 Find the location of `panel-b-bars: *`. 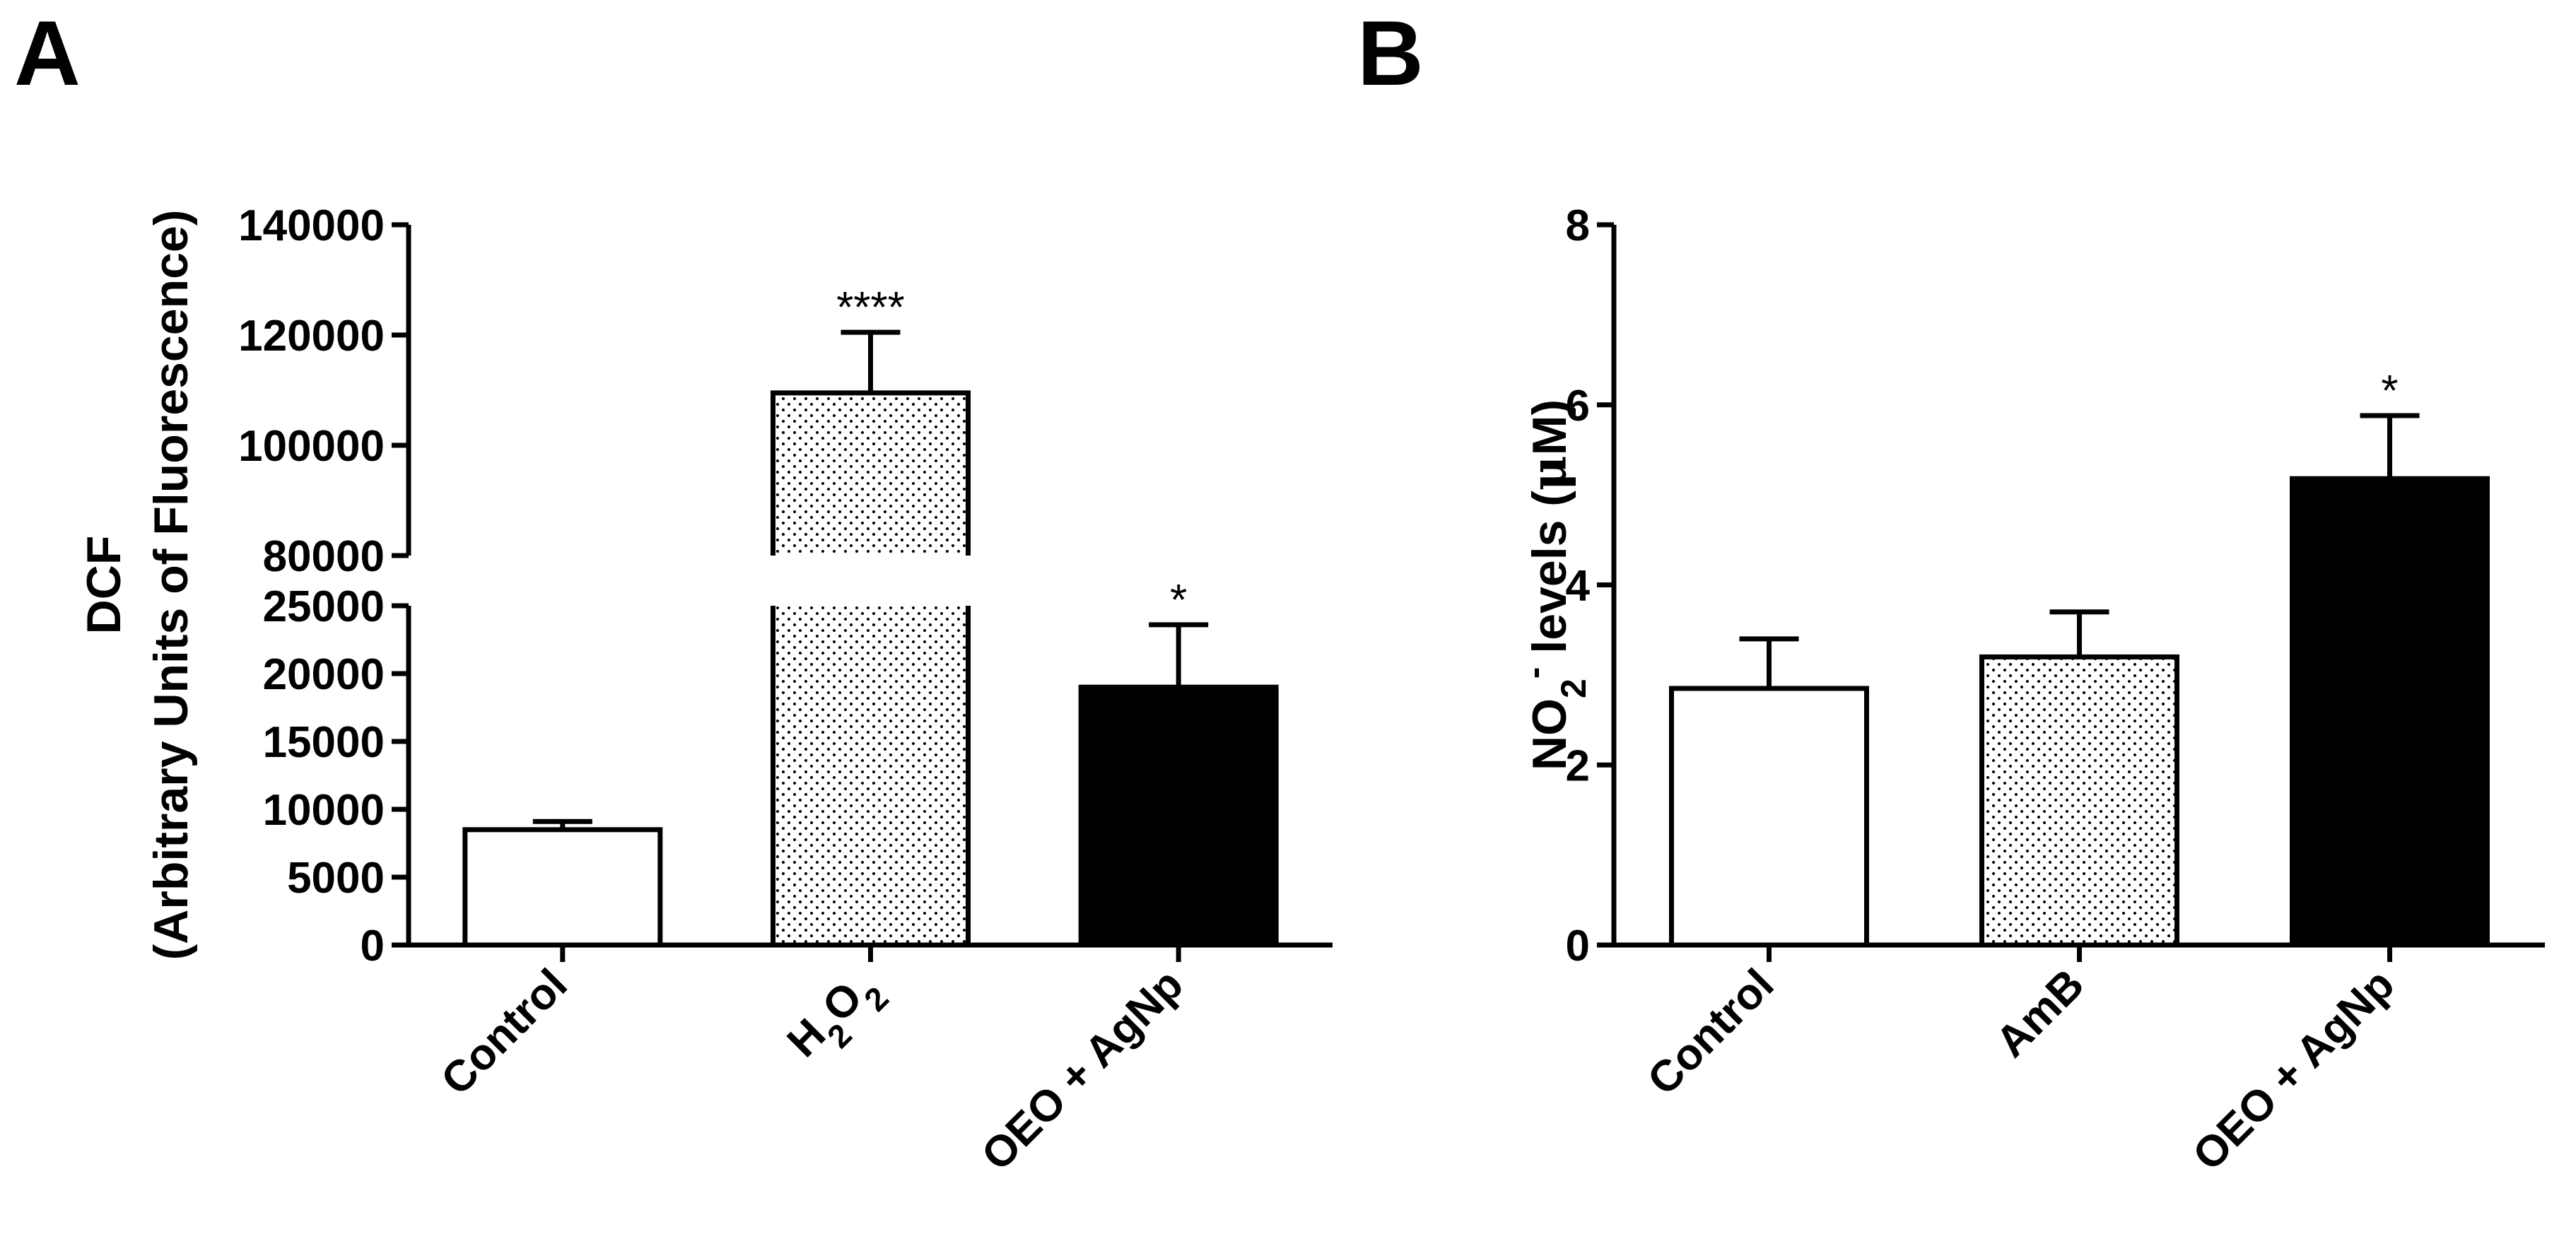

panel-b-bars: * is located at coordinates (2079, 657).